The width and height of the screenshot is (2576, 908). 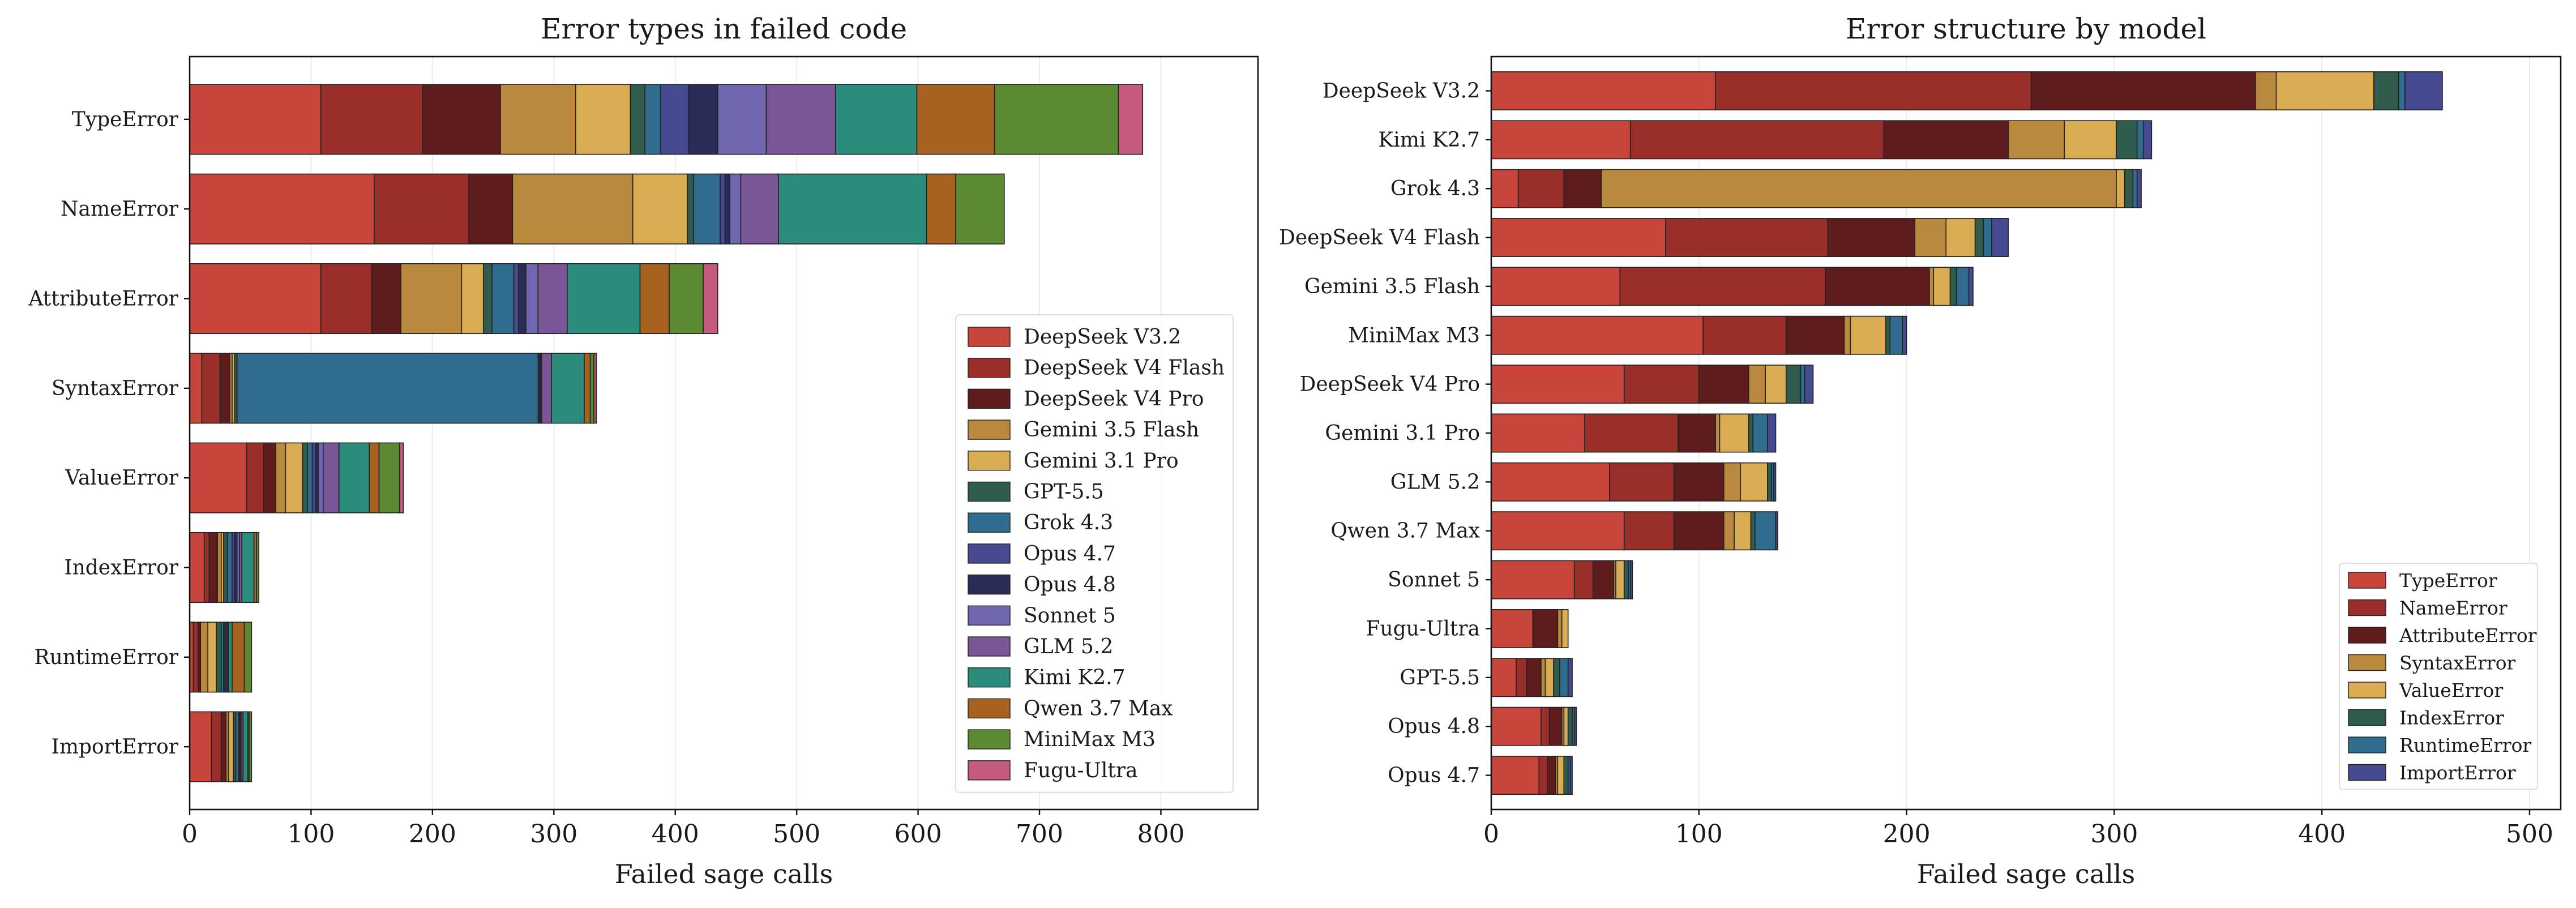 What do you see at coordinates (1094, 553) in the screenshot?
I see `legend-box` at bounding box center [1094, 553].